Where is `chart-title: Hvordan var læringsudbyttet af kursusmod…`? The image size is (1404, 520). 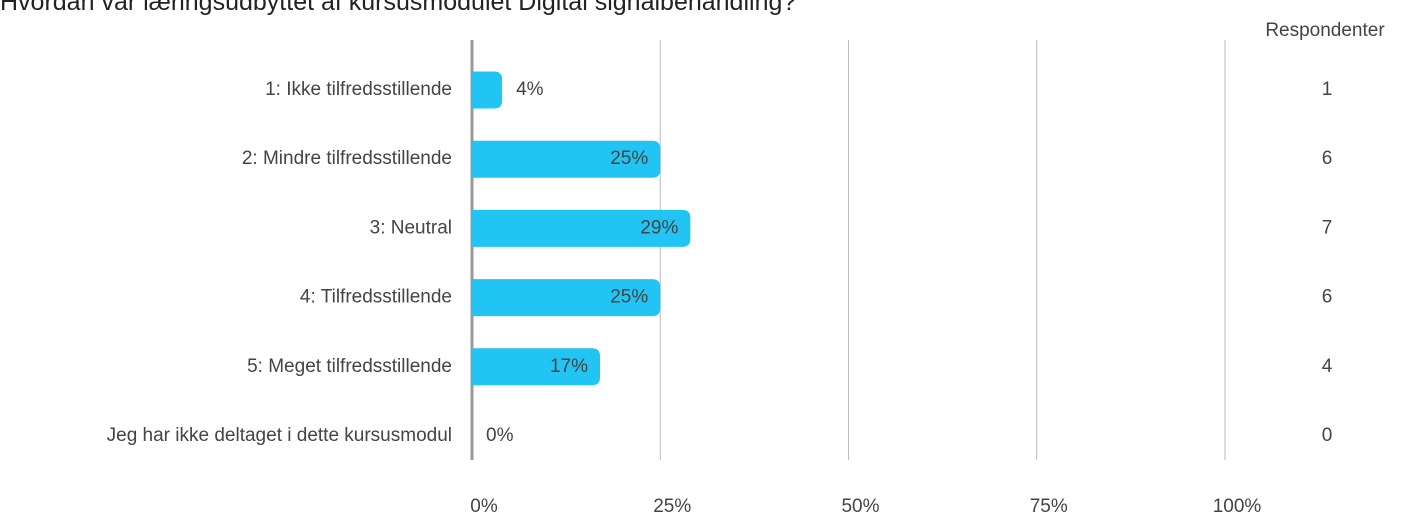 chart-title: Hvordan var læringsudbyttet af kursusmod… is located at coordinates (398, 8).